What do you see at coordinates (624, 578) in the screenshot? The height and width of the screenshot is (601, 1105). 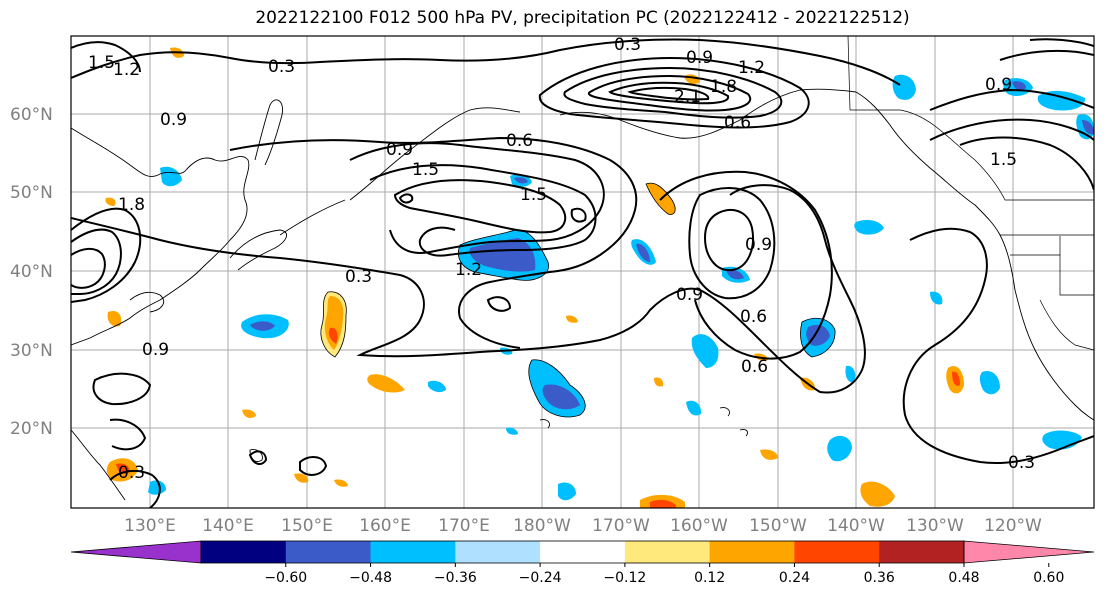 I see `colorbar-tick-label: −0.12` at bounding box center [624, 578].